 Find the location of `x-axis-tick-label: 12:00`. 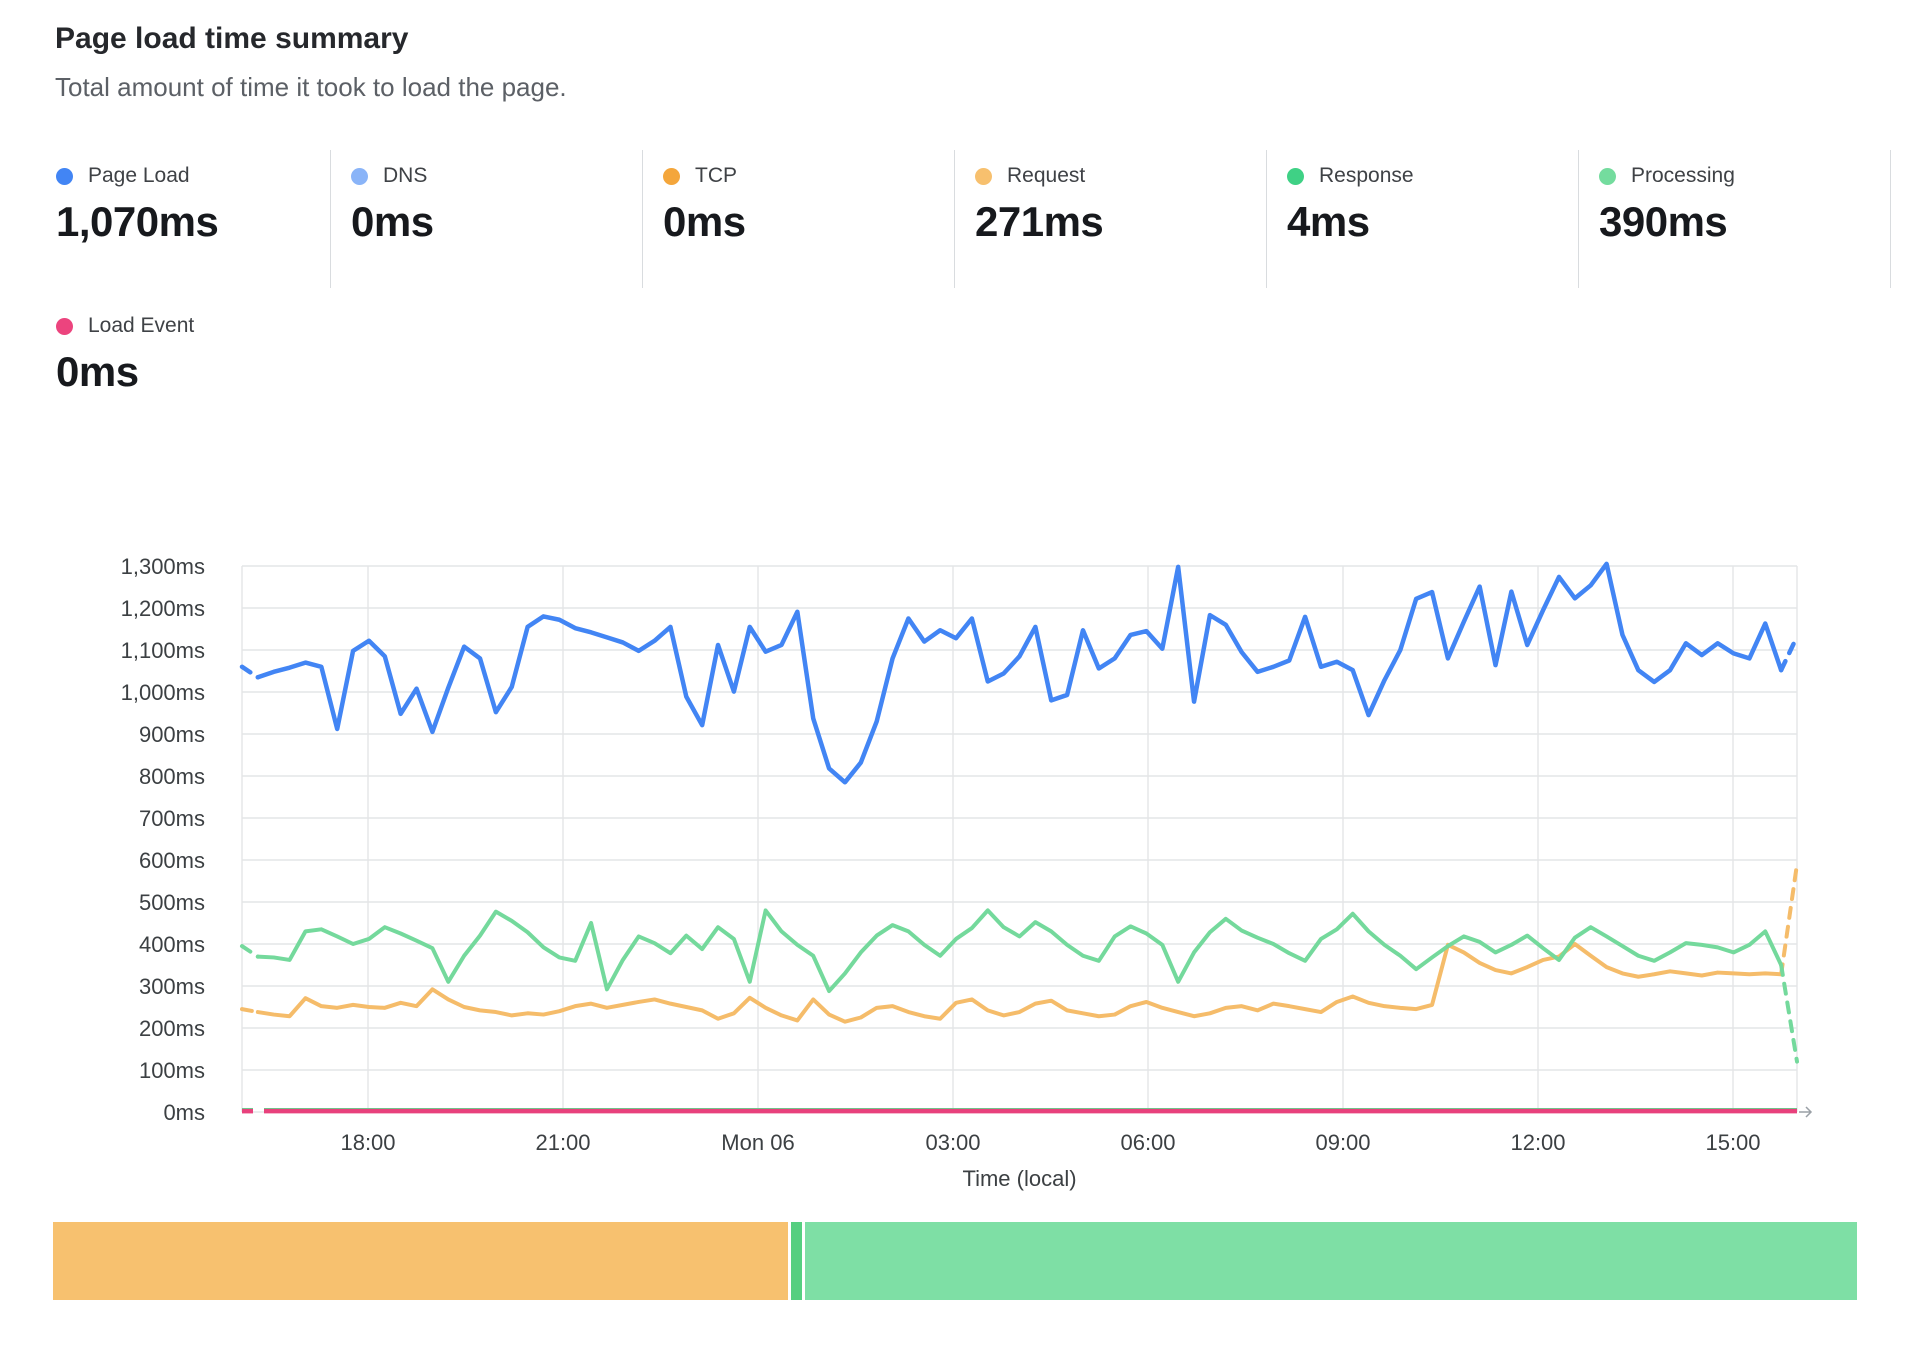

x-axis-tick-label: 12:00 is located at coordinates (1537, 1142).